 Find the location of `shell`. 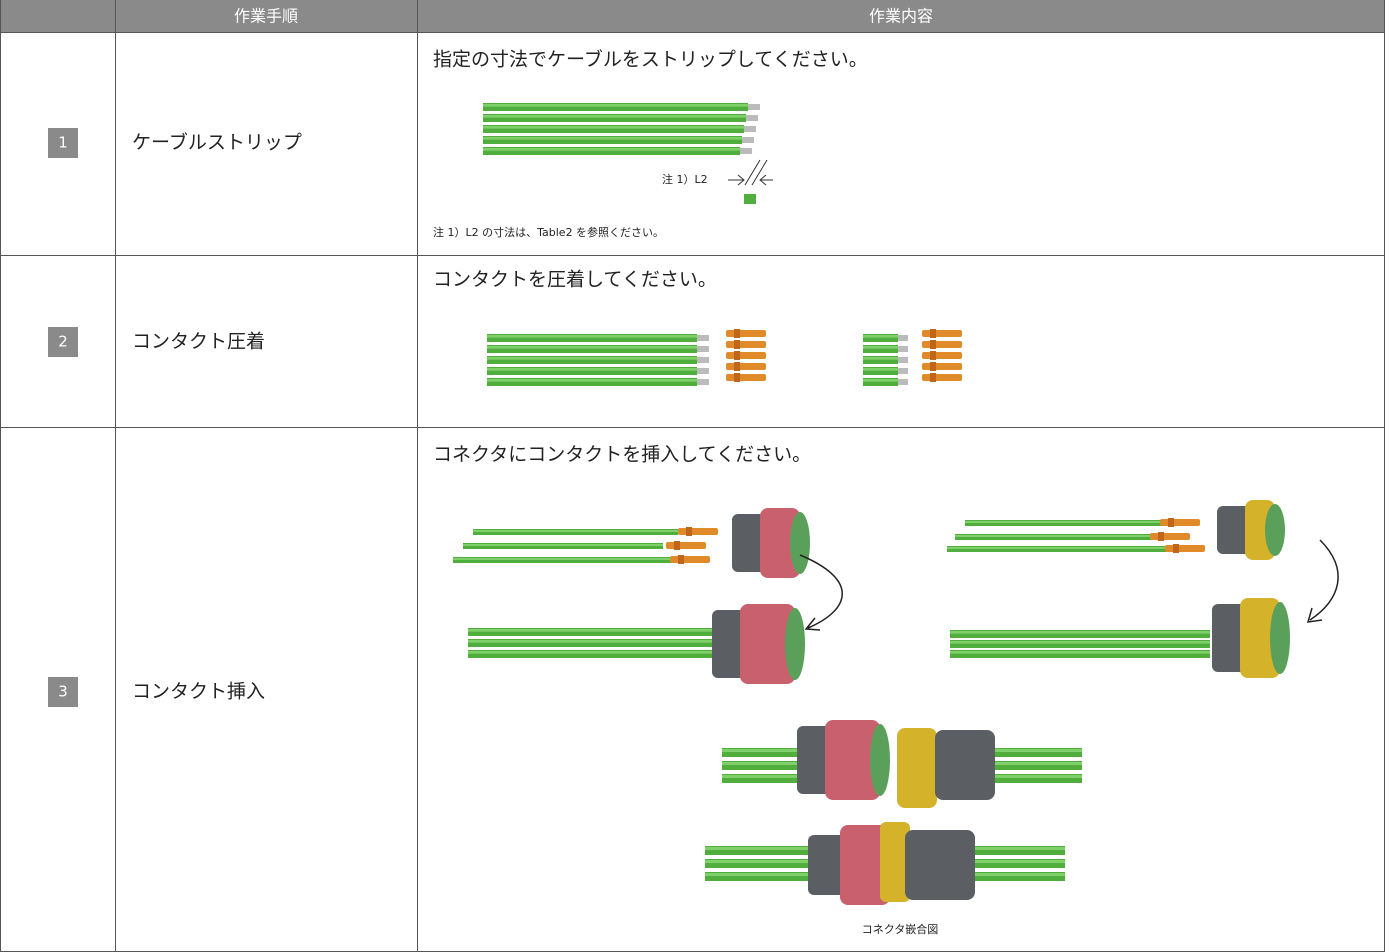

shell is located at coordinates (828, 865).